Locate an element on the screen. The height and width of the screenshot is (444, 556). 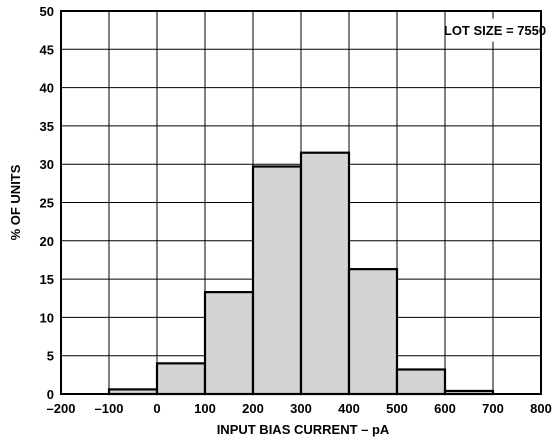
x-tick-label: 300 is located at coordinates (301, 408).